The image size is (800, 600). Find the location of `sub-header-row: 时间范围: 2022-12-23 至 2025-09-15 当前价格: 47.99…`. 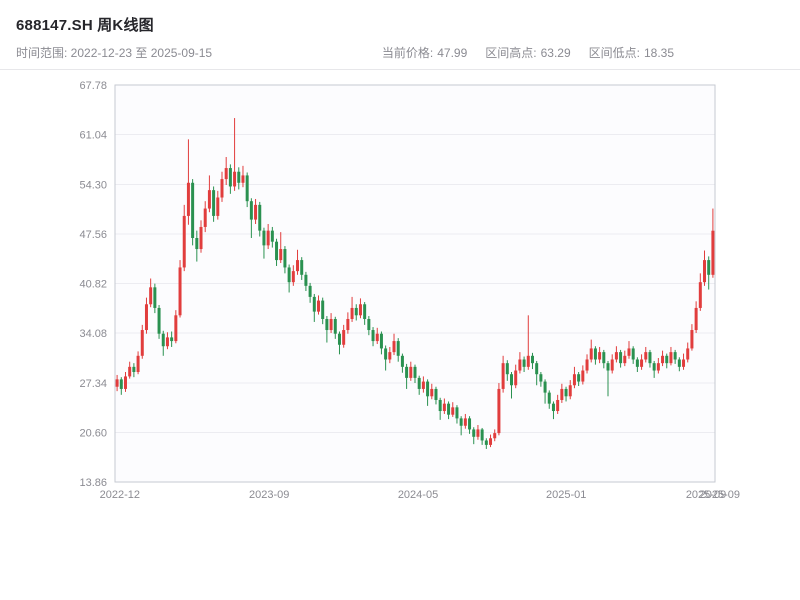

sub-header-row: 时间范围: 2022-12-23 至 2025-09-15 当前价格: 47.99… is located at coordinates (400, 52).